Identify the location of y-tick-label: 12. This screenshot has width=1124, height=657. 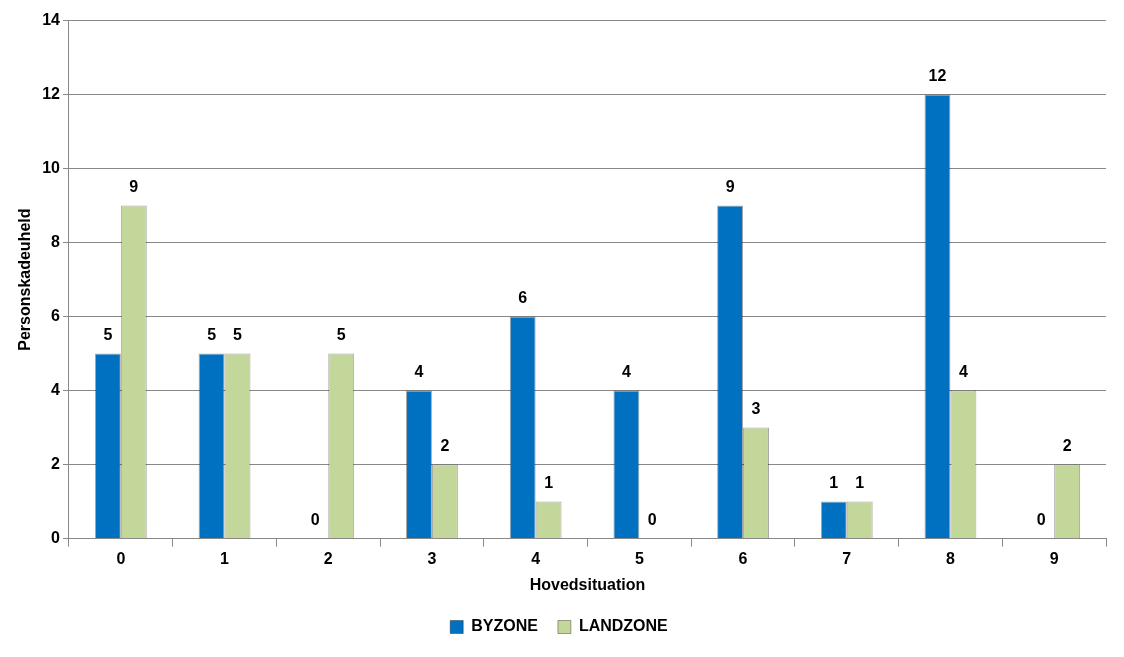
(51, 94).